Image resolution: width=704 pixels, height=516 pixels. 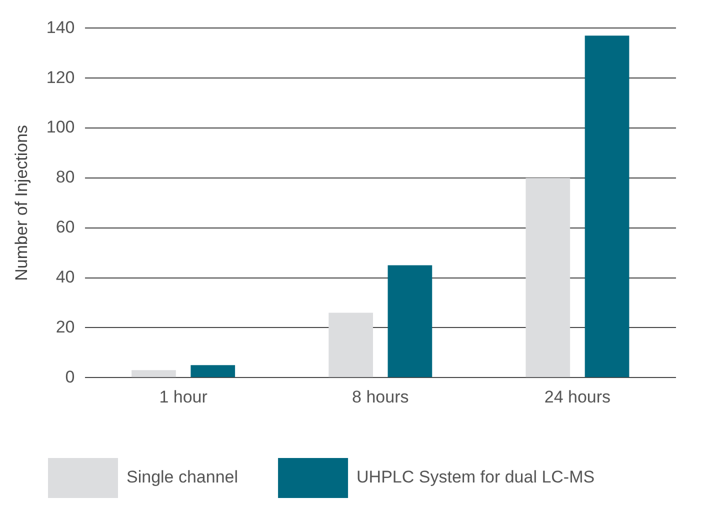 What do you see at coordinates (380, 396) in the screenshot?
I see `x-tick-label: 8 hours` at bounding box center [380, 396].